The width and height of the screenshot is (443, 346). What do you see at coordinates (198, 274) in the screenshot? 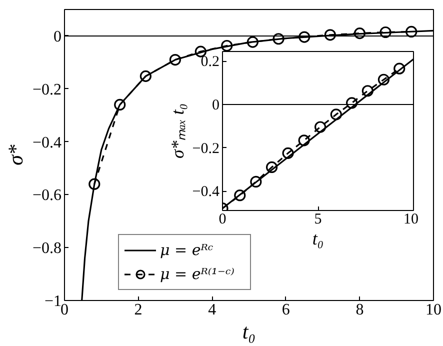
I see `legend-label: μ = eᴿ⁽¹⁻ᶜ⁾` at bounding box center [198, 274].